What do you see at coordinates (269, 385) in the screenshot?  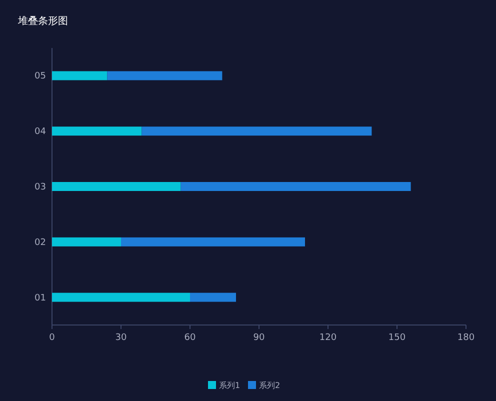 I see `legend-label: 系列2` at bounding box center [269, 385].